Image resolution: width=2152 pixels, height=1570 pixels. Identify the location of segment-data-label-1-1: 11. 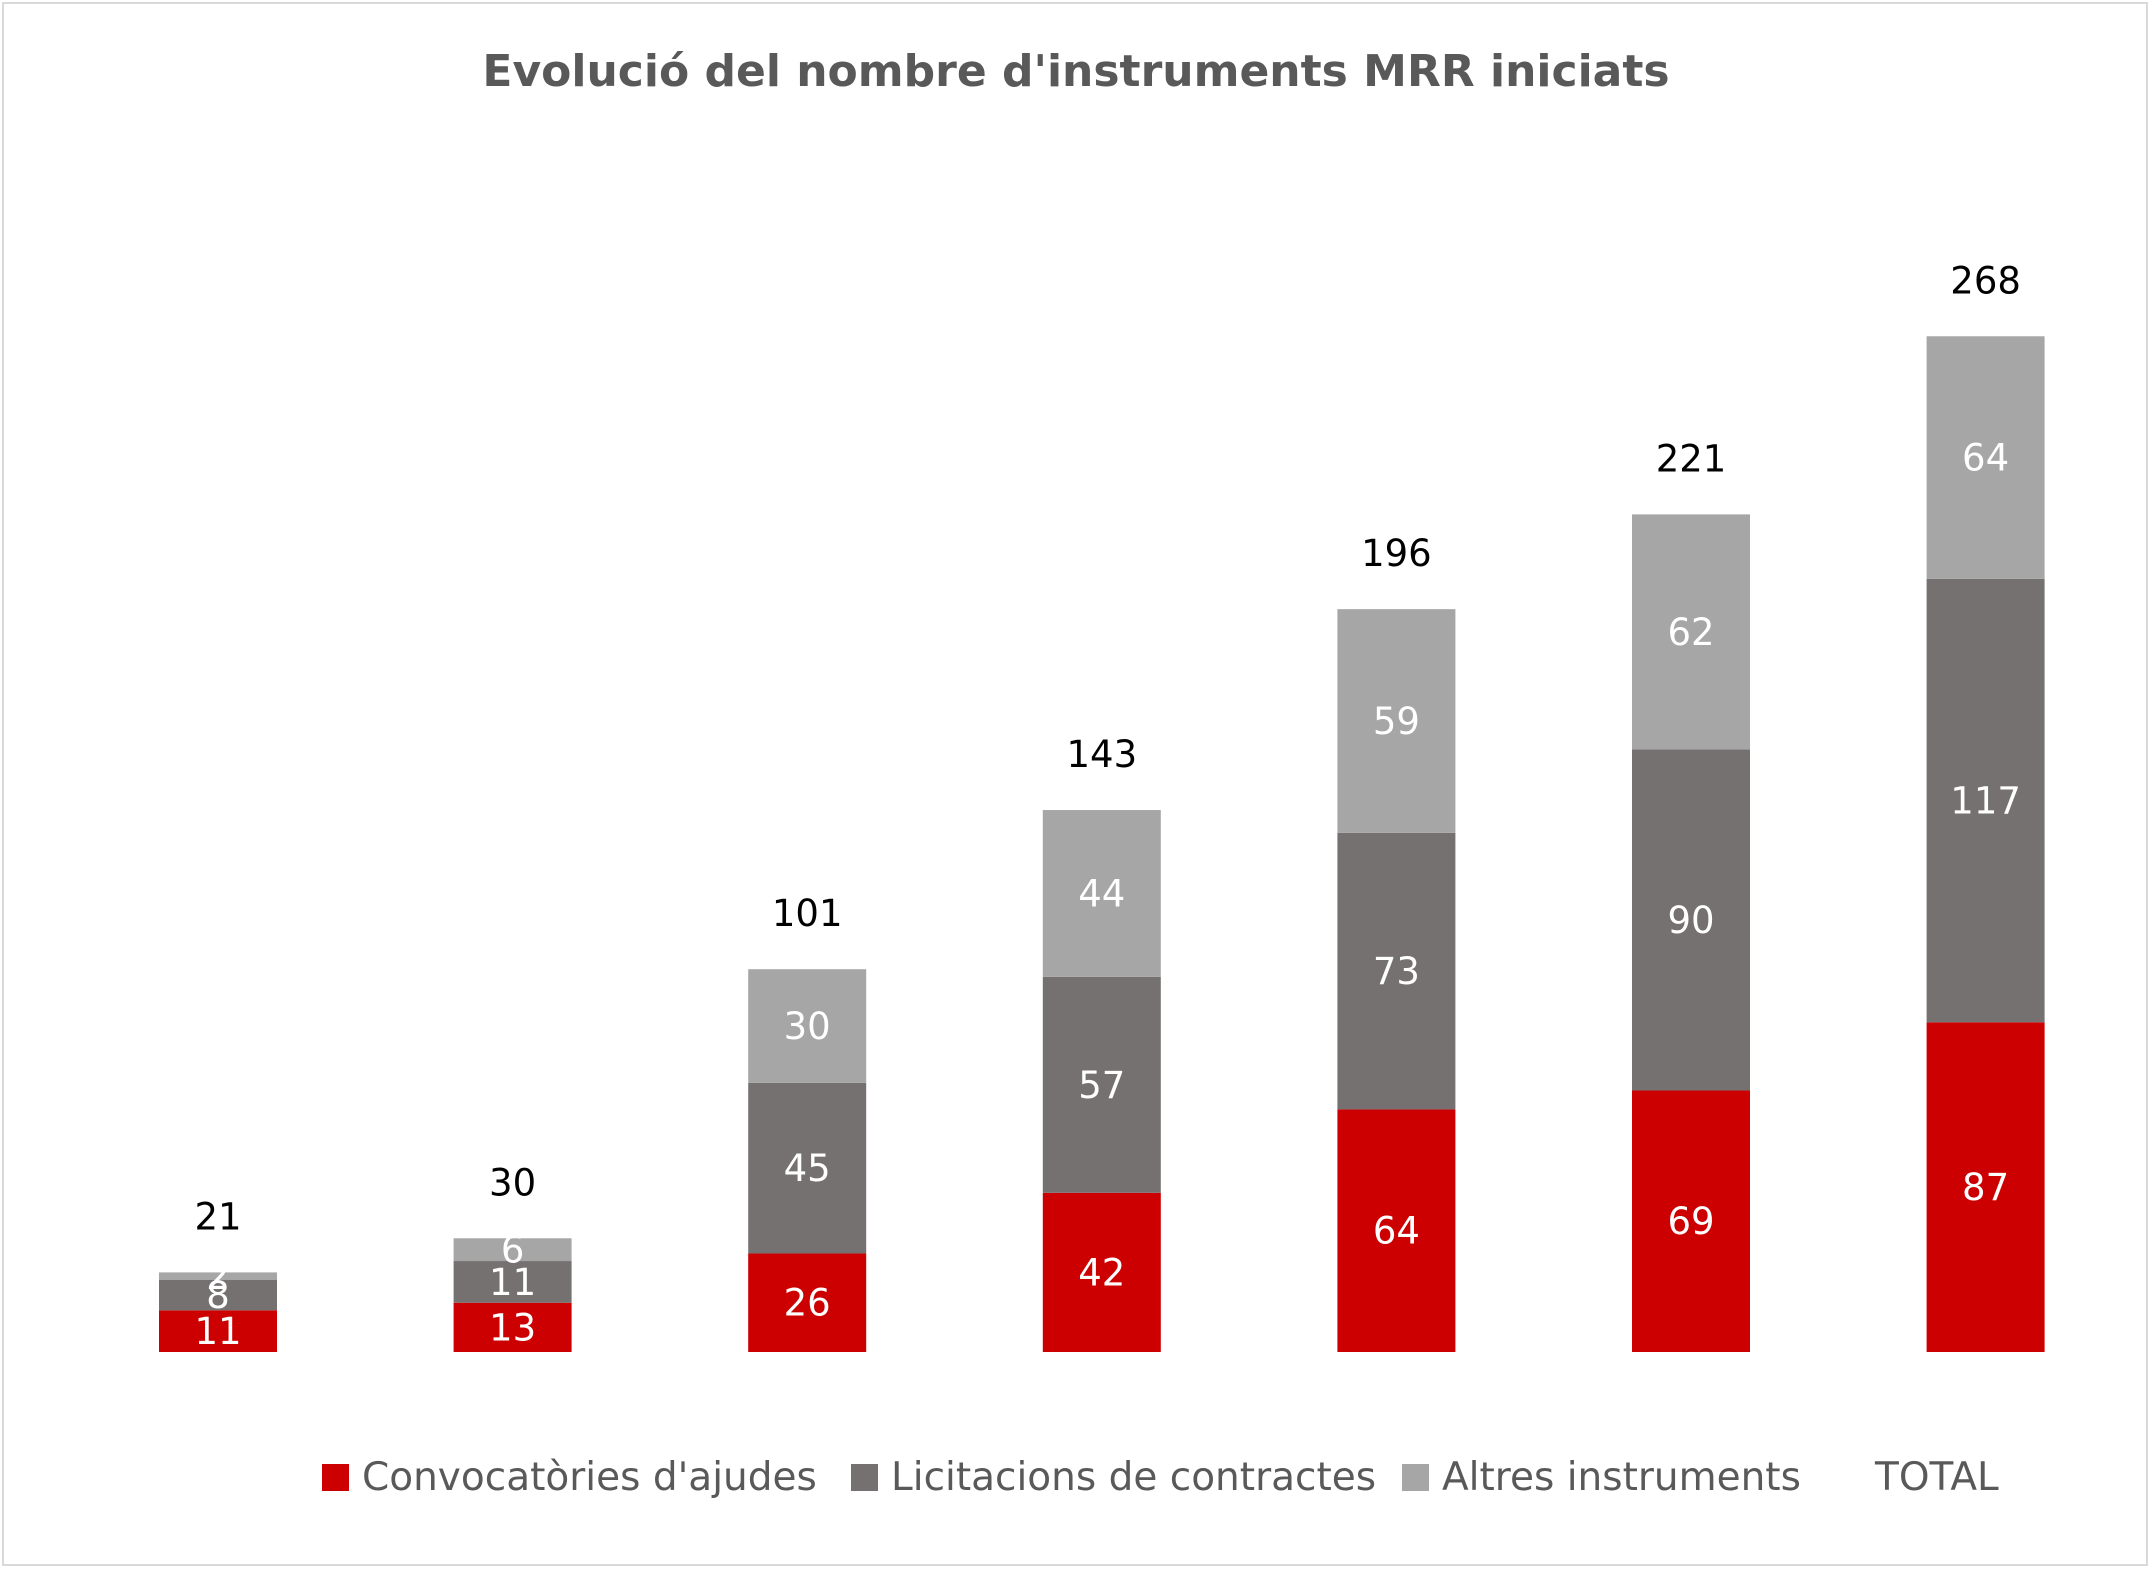
(217, 1331).